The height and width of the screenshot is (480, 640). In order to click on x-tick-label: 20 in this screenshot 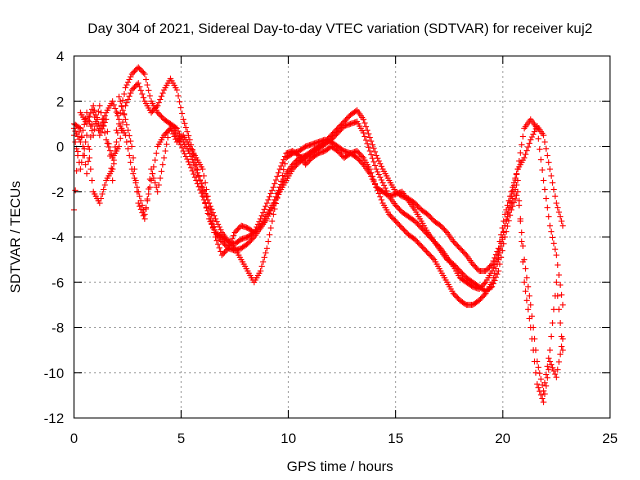, I will do `click(503, 438)`.